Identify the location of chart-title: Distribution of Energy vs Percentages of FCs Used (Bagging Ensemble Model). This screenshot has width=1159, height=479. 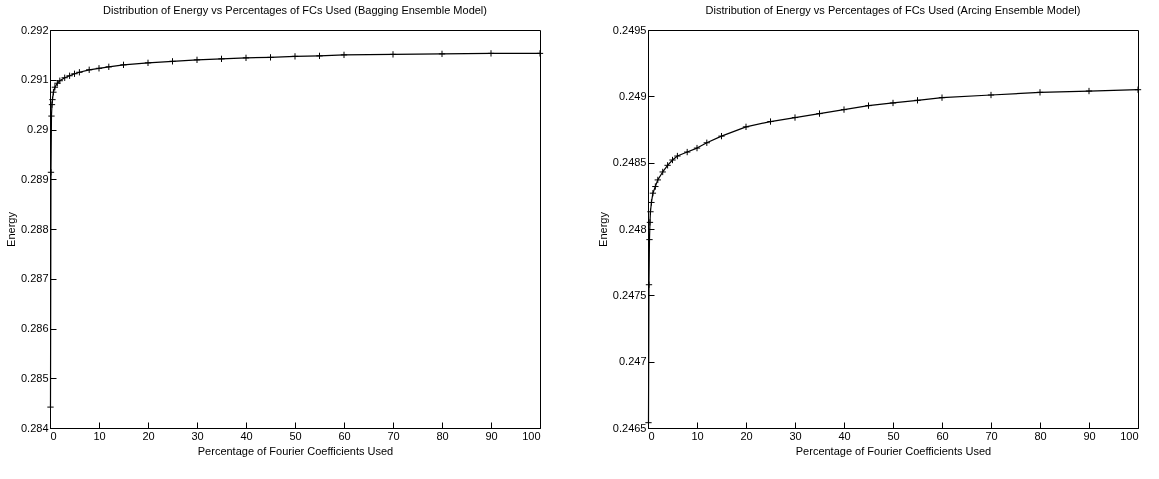
(295, 10).